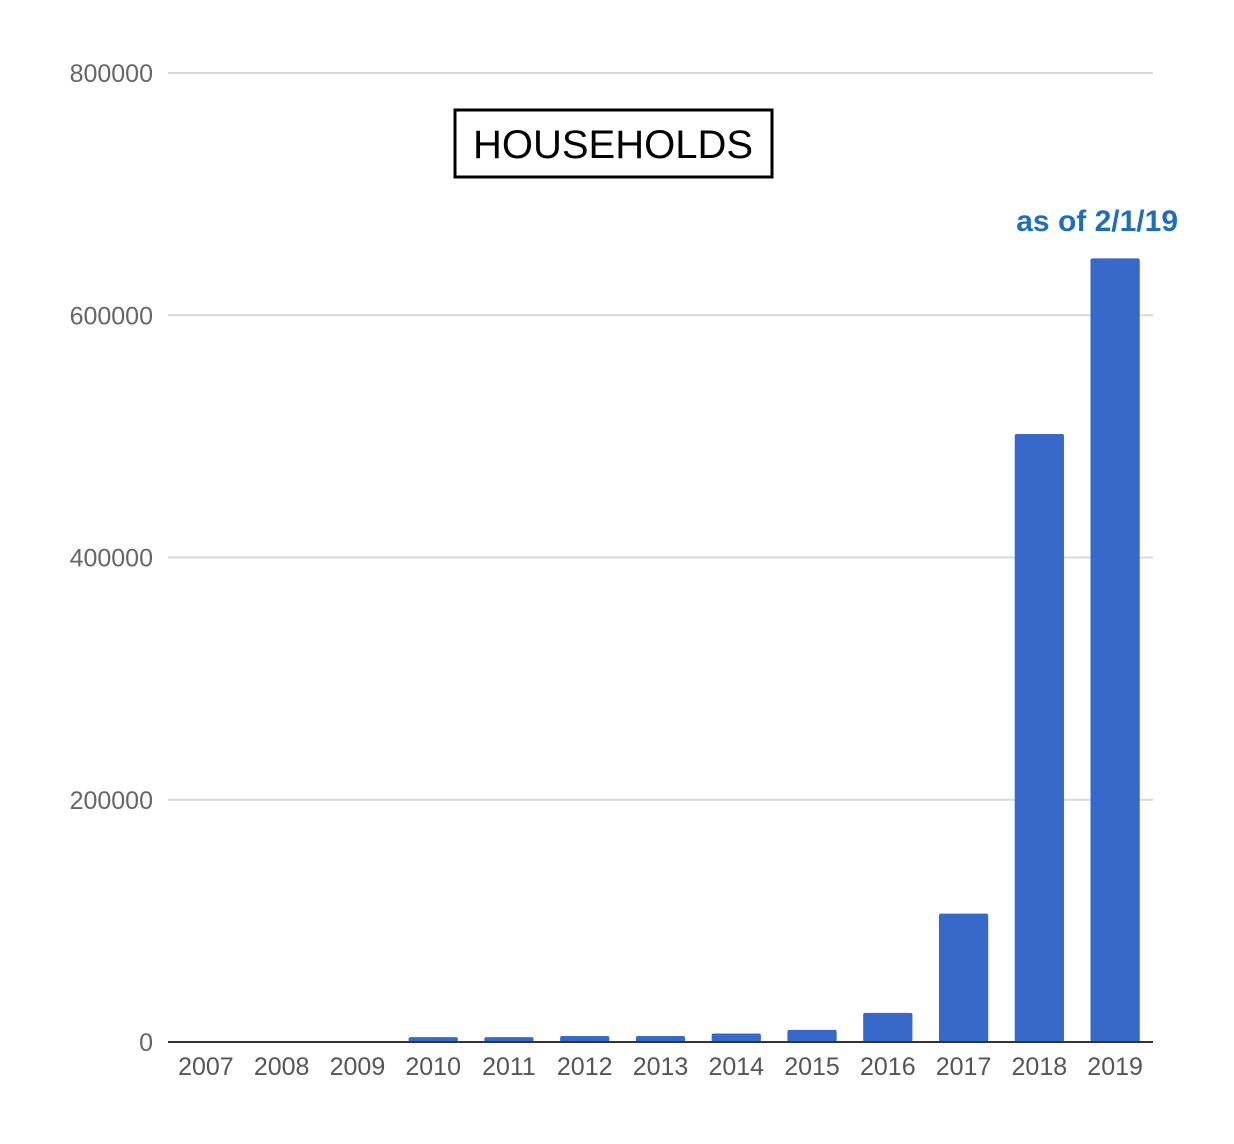 The height and width of the screenshot is (1144, 1234). I want to click on bar-2015, so click(812, 1035).